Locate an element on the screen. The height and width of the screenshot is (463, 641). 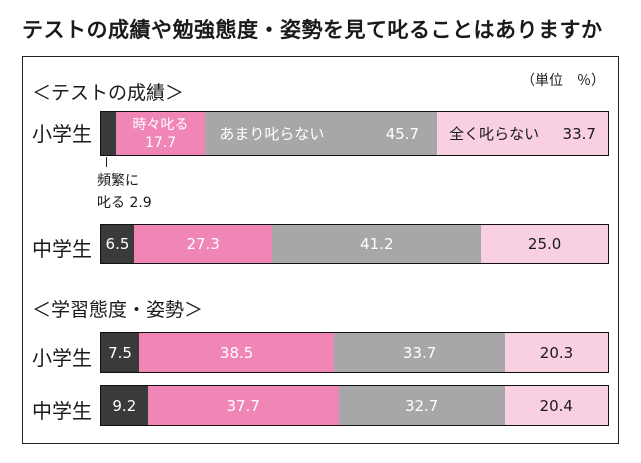
segment-never: 20.4 is located at coordinates (556, 405).